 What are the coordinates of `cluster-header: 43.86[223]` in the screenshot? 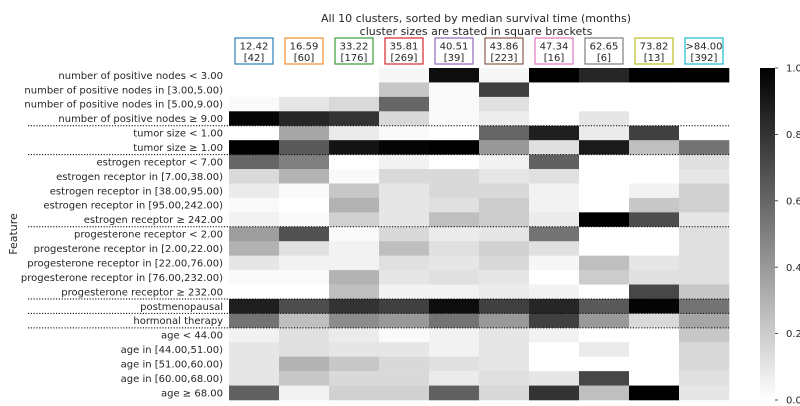 It's located at (504, 51).